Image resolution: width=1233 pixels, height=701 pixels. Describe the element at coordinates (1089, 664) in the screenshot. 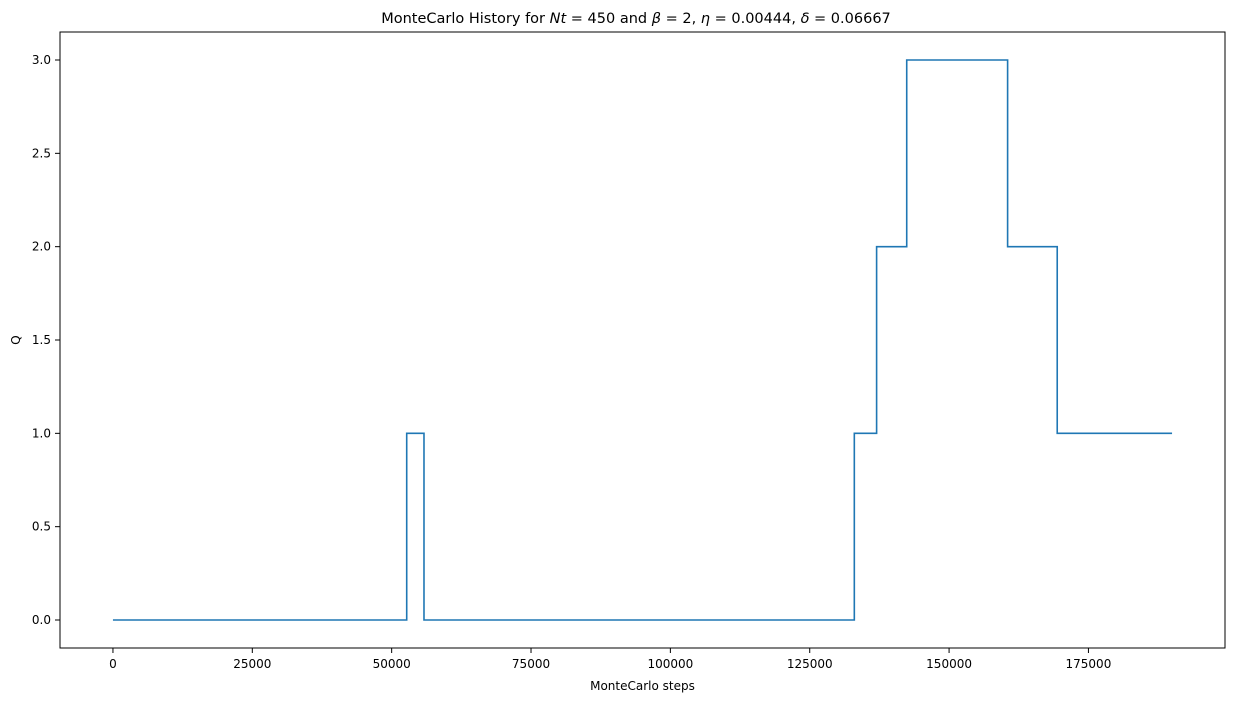

I see `x-tick-label: 175000` at that location.